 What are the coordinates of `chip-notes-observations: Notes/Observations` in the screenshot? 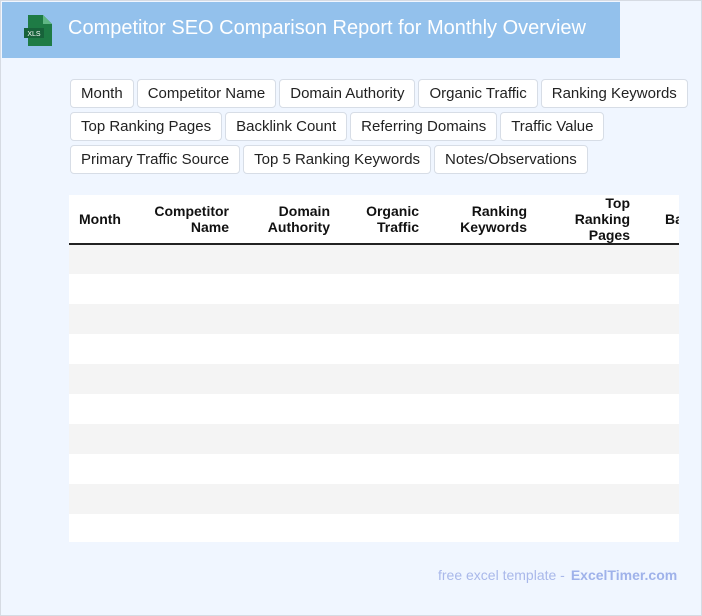 It's located at (511, 159).